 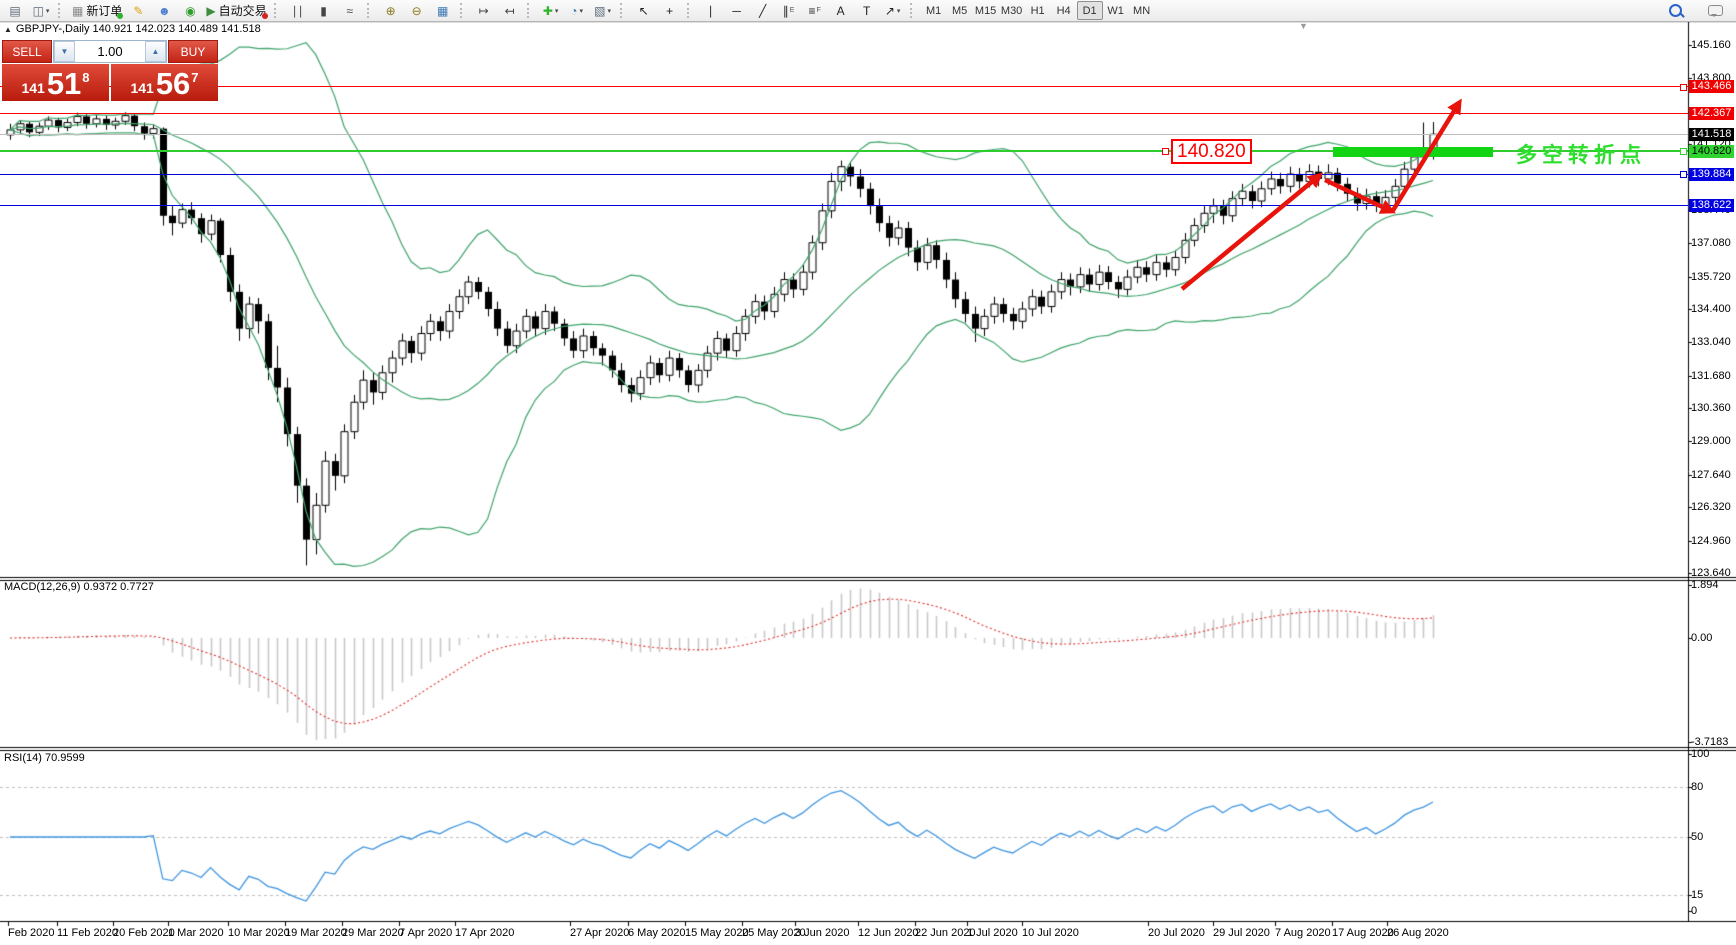 What do you see at coordinates (264, 15) in the screenshot?
I see `auto-trading-icon-accent` at bounding box center [264, 15].